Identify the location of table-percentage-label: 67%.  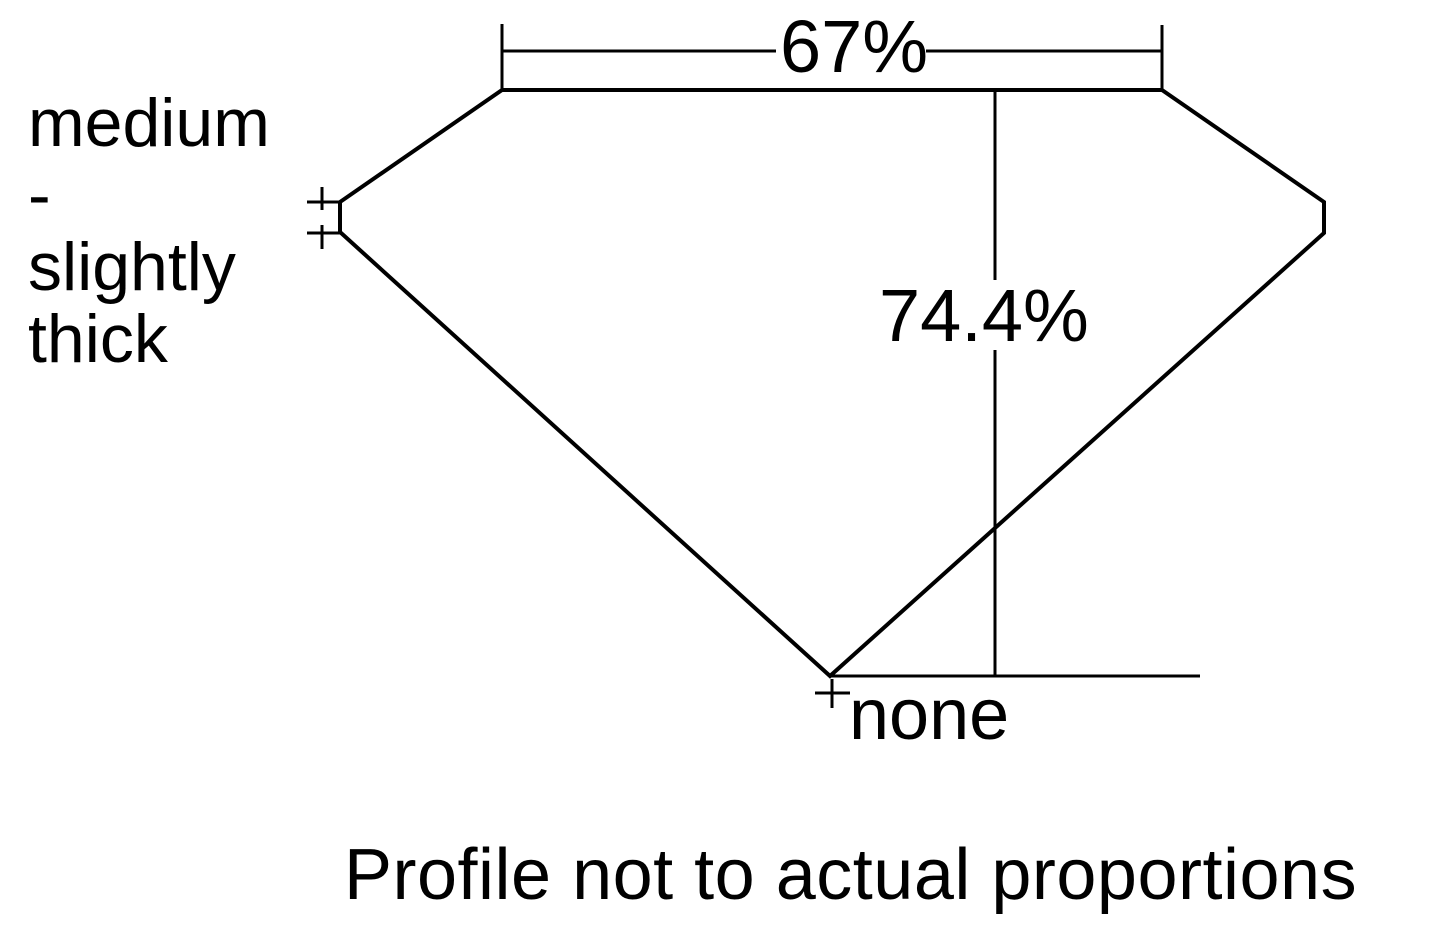
(854, 46).